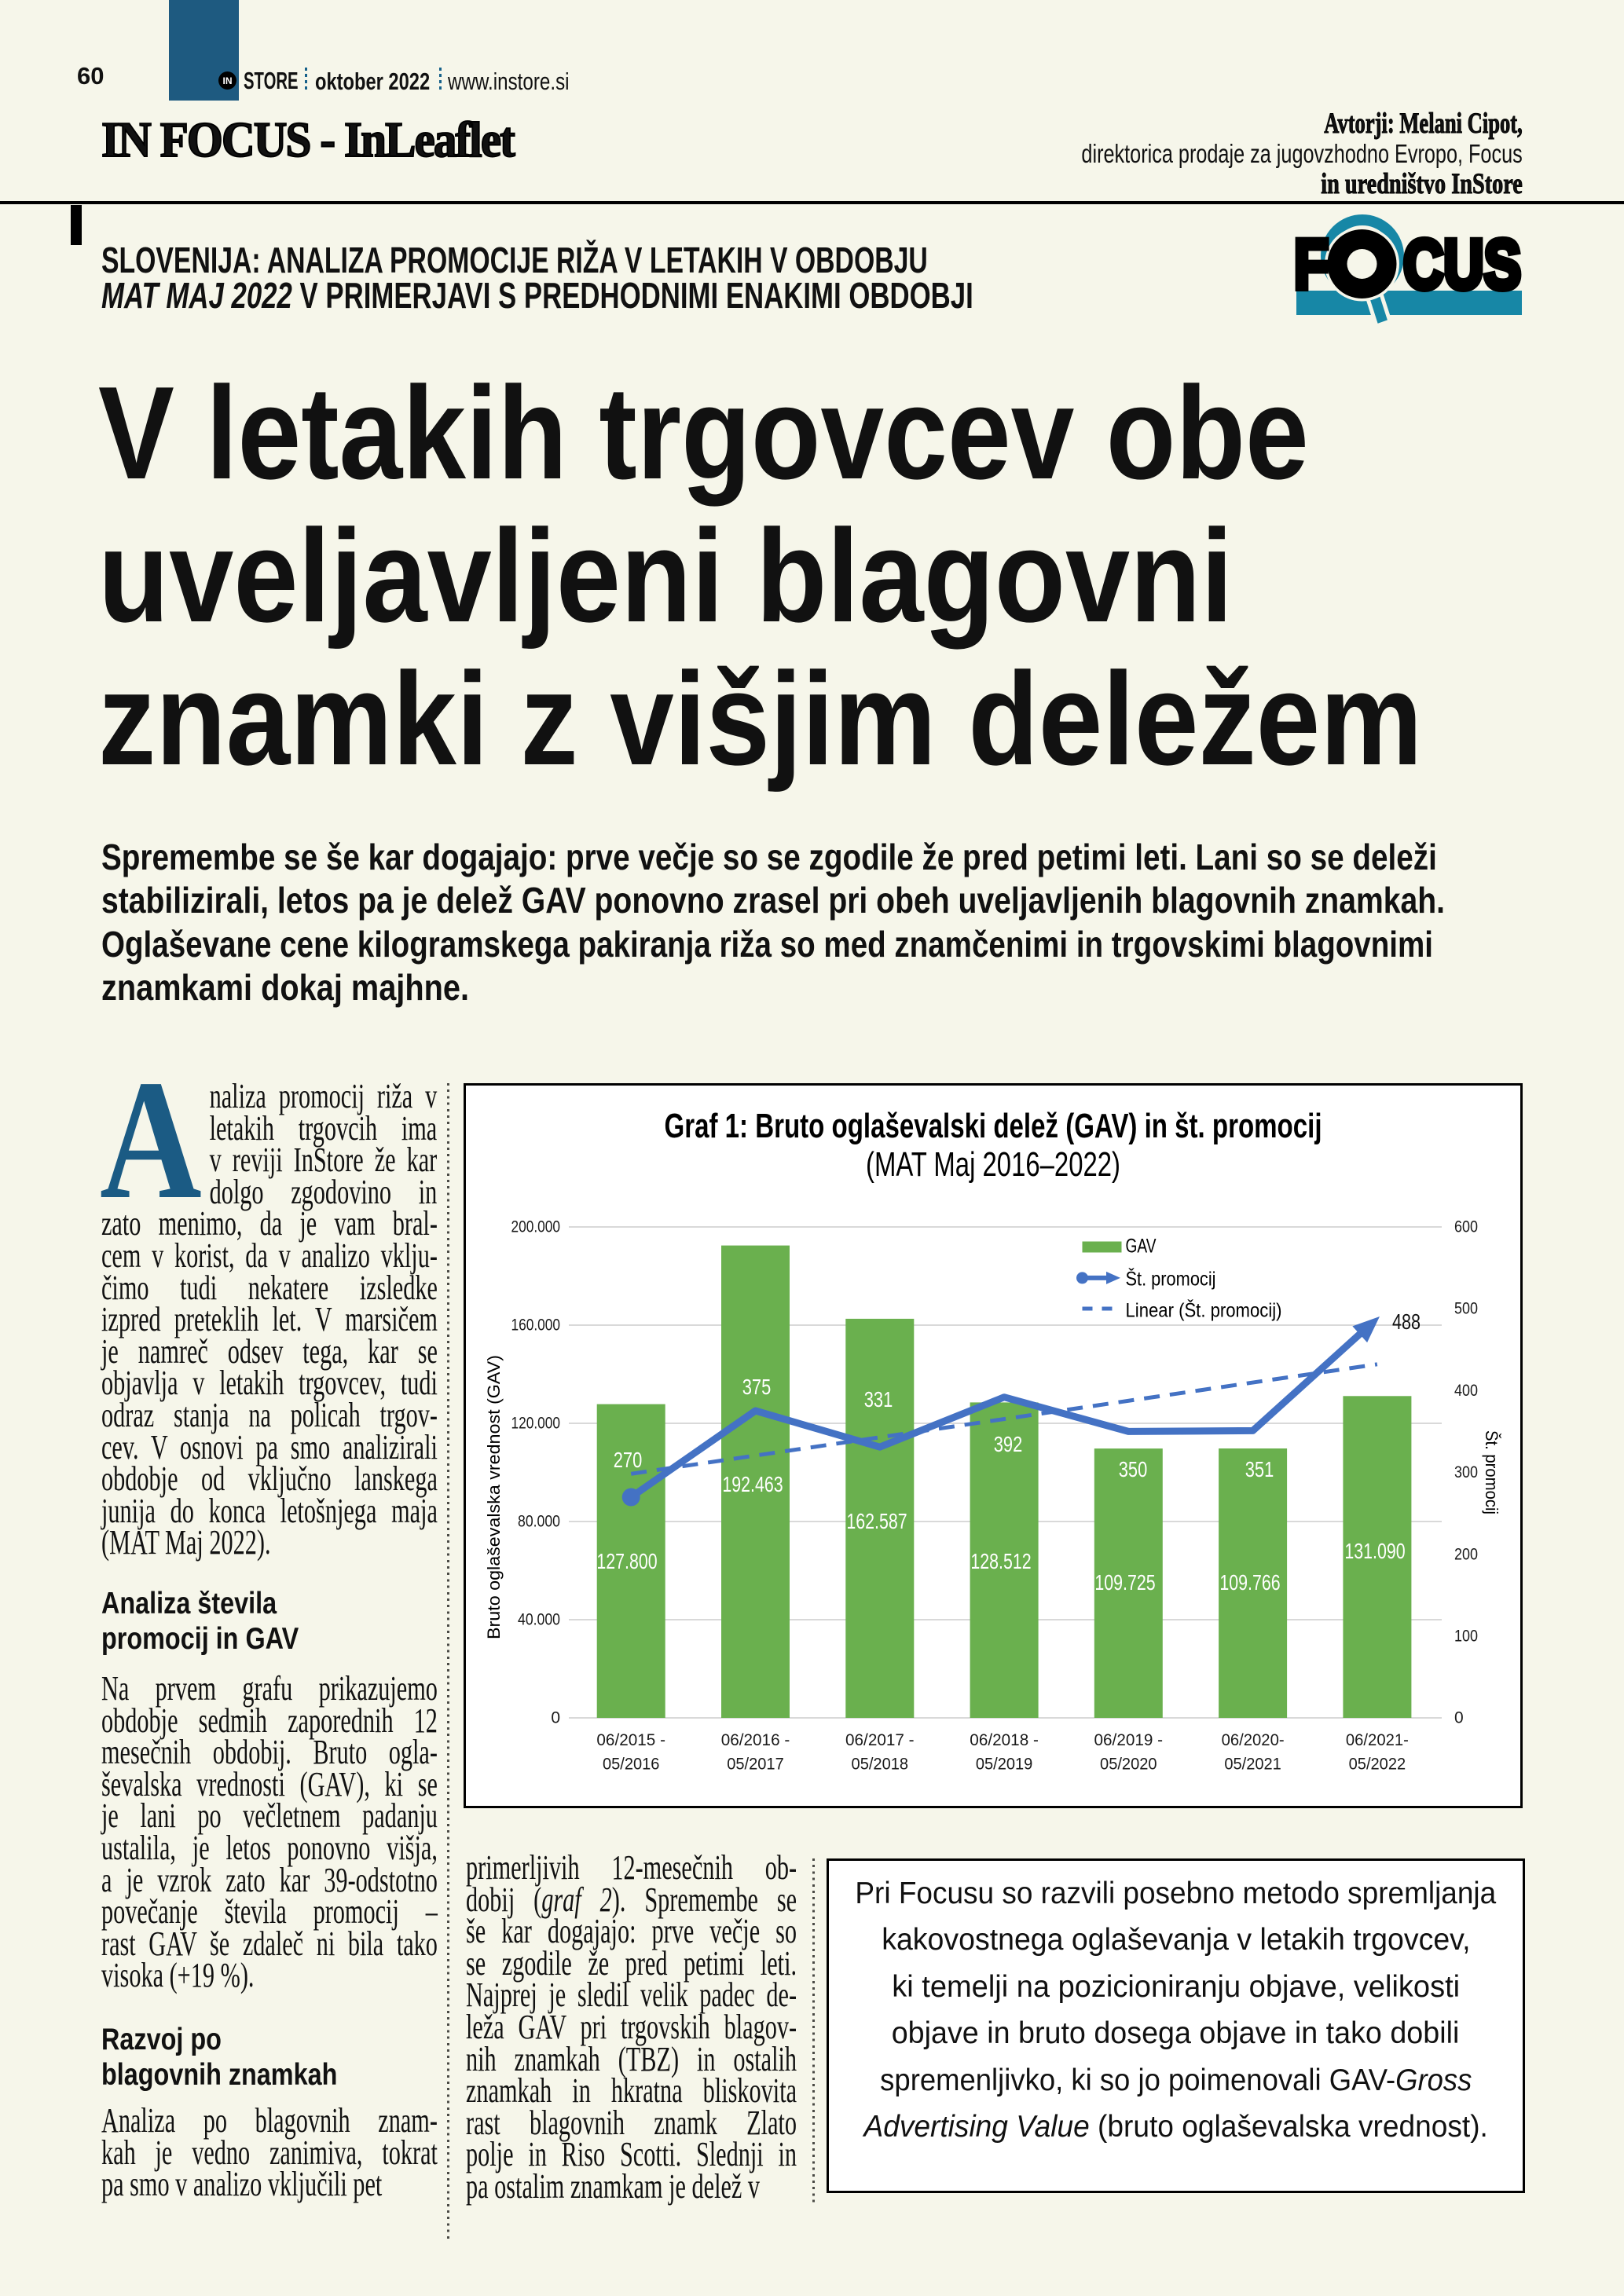  Describe the element at coordinates (1252, 1765) in the screenshot. I see `svg-text: 05/2021` at that location.